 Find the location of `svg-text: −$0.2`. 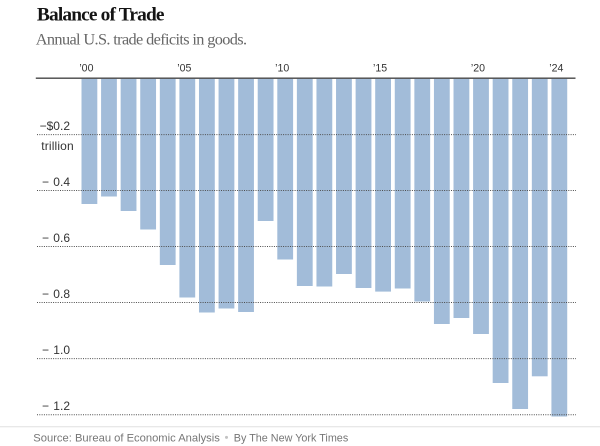

svg-text: −$0.2 is located at coordinates (55, 126).